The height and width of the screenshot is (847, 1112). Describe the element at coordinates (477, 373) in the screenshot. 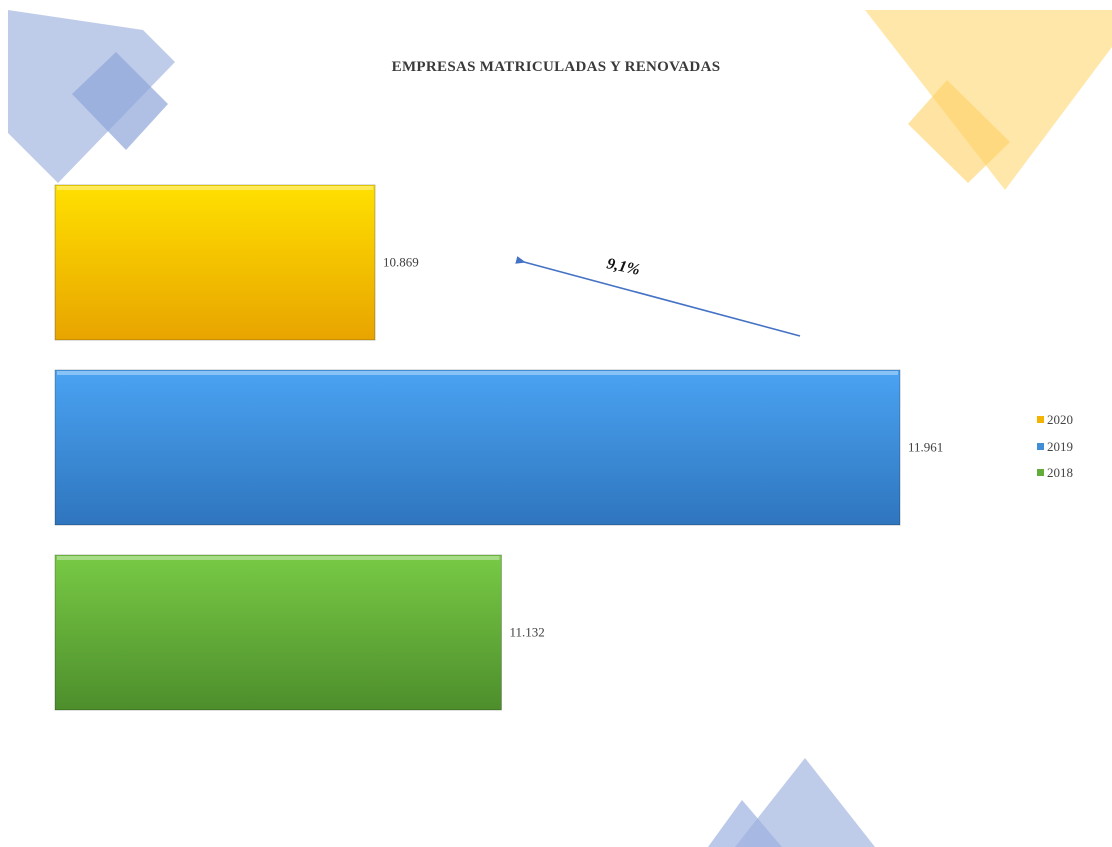

I see `bar-highlight-2019` at that location.